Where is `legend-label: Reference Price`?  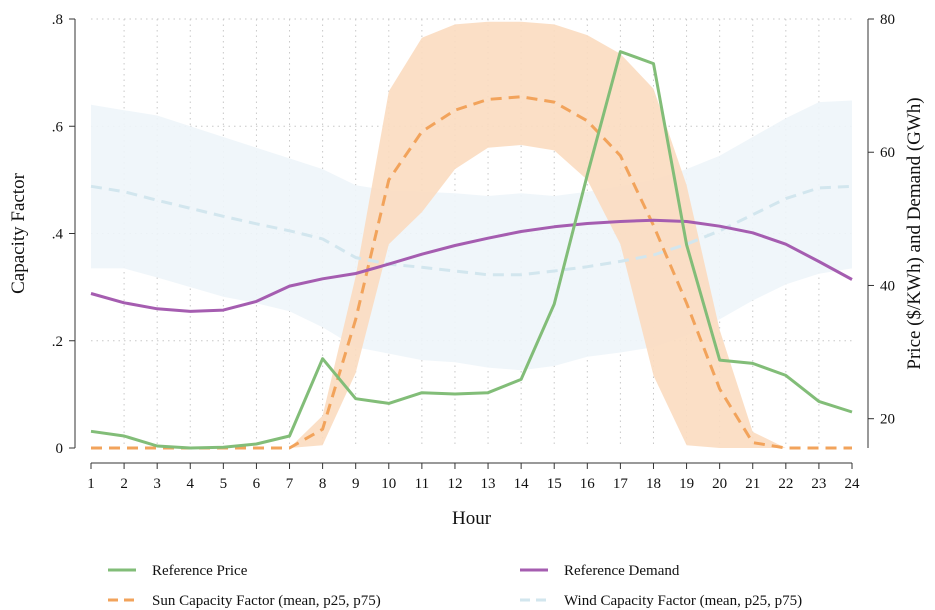
legend-label: Reference Price is located at coordinates (200, 571).